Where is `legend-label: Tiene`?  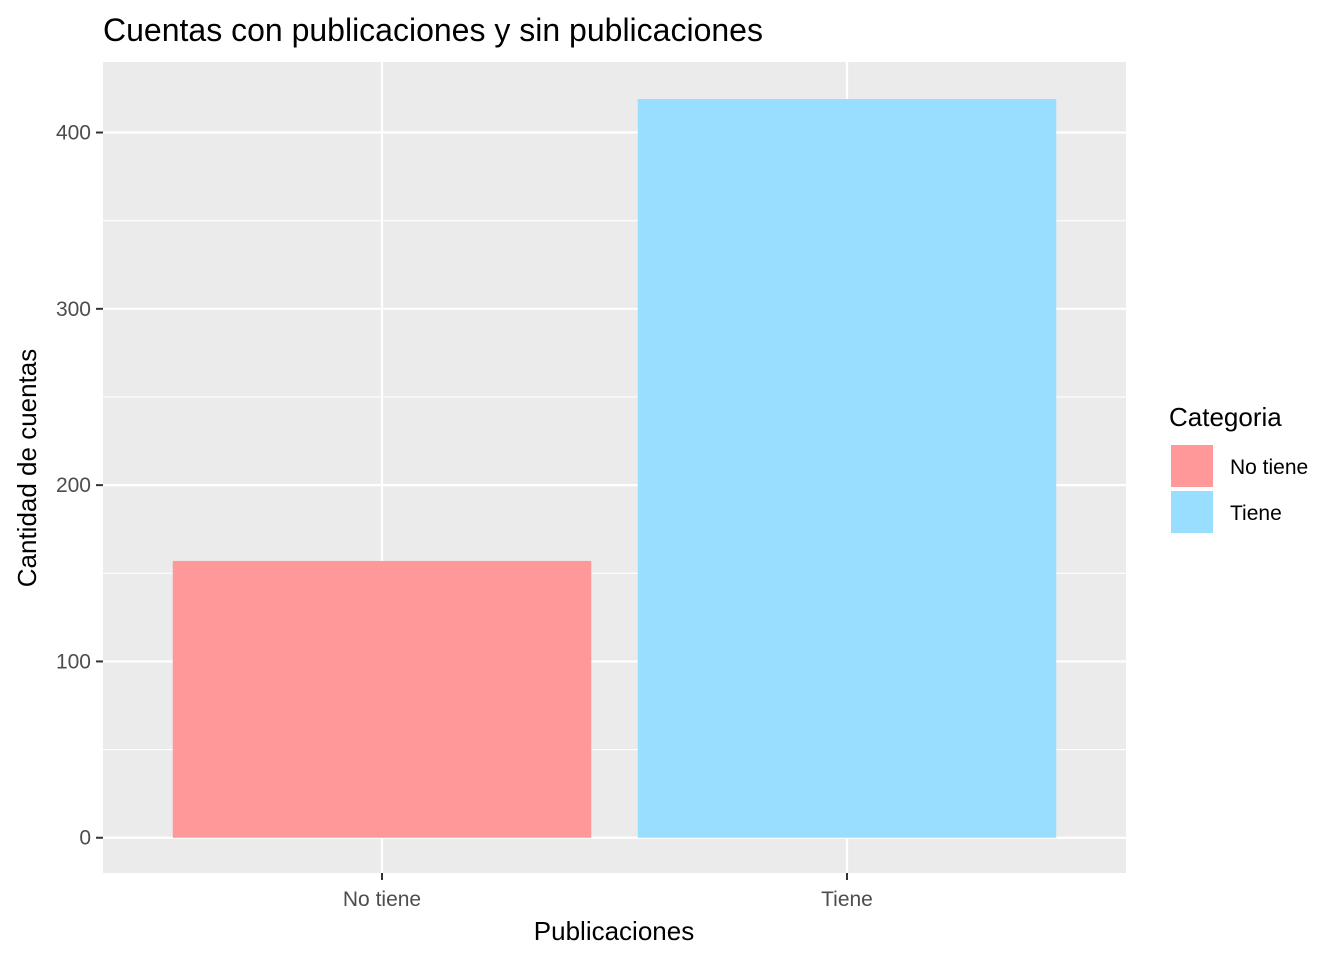
legend-label: Tiene is located at coordinates (1256, 513).